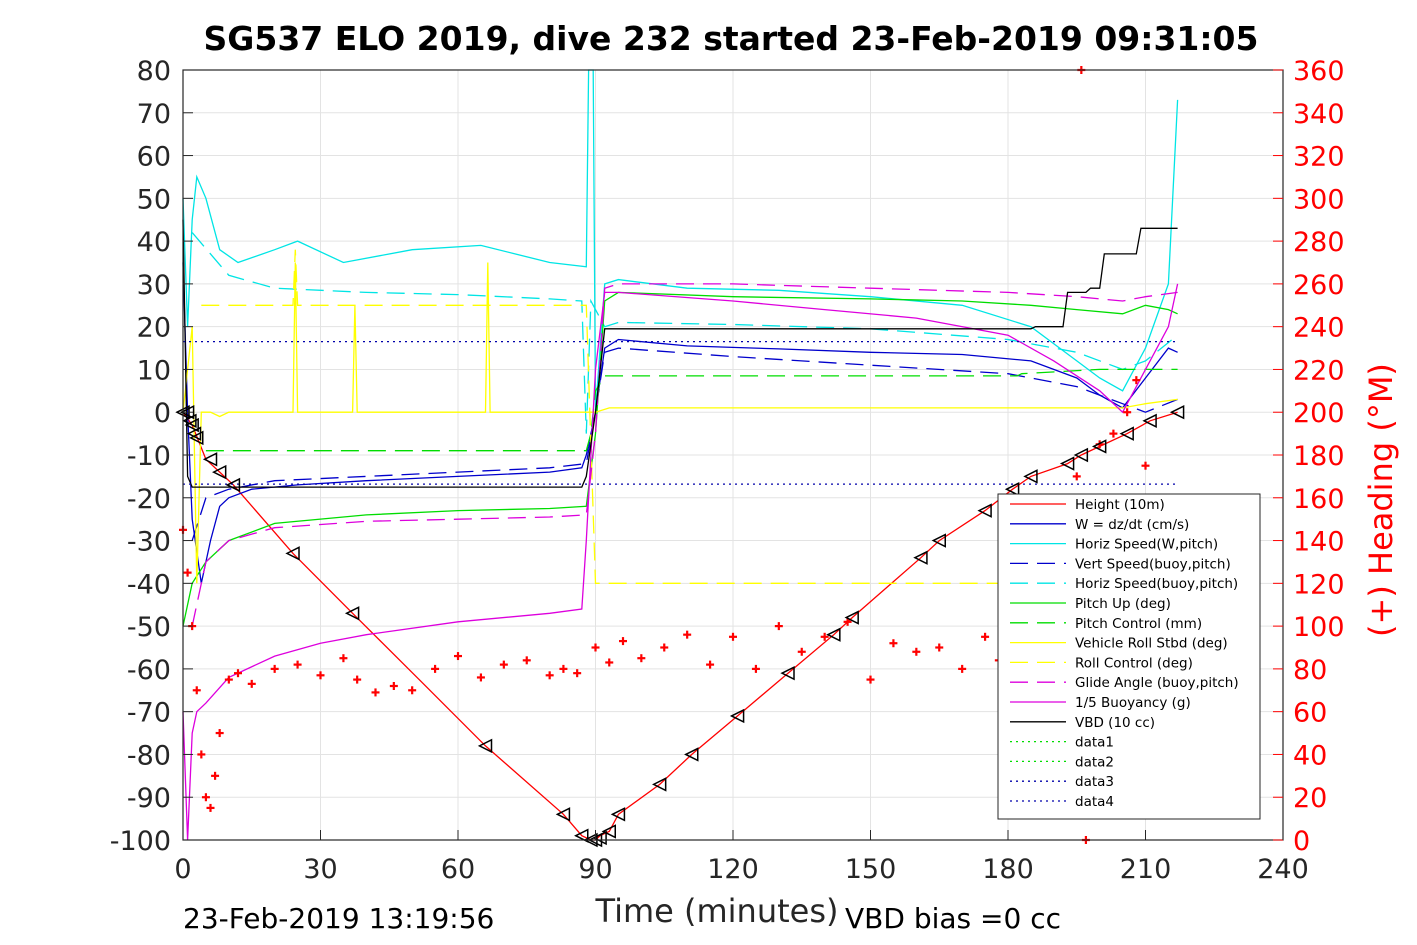  I want to click on y-tick-label: -20, so click(149, 499).